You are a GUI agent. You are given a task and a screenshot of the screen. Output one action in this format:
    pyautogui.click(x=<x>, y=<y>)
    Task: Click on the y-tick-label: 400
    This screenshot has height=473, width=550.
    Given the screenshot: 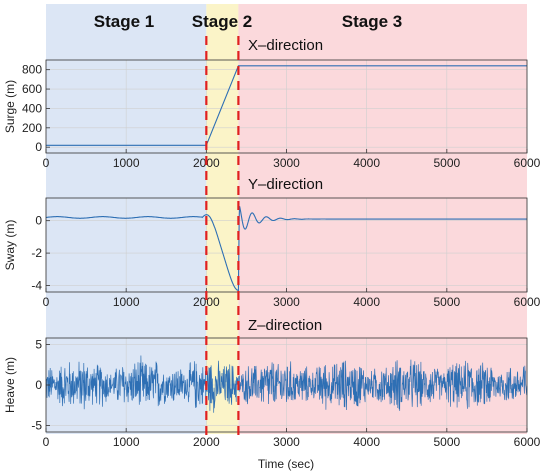 What is the action you would take?
    pyautogui.click(x=32, y=108)
    